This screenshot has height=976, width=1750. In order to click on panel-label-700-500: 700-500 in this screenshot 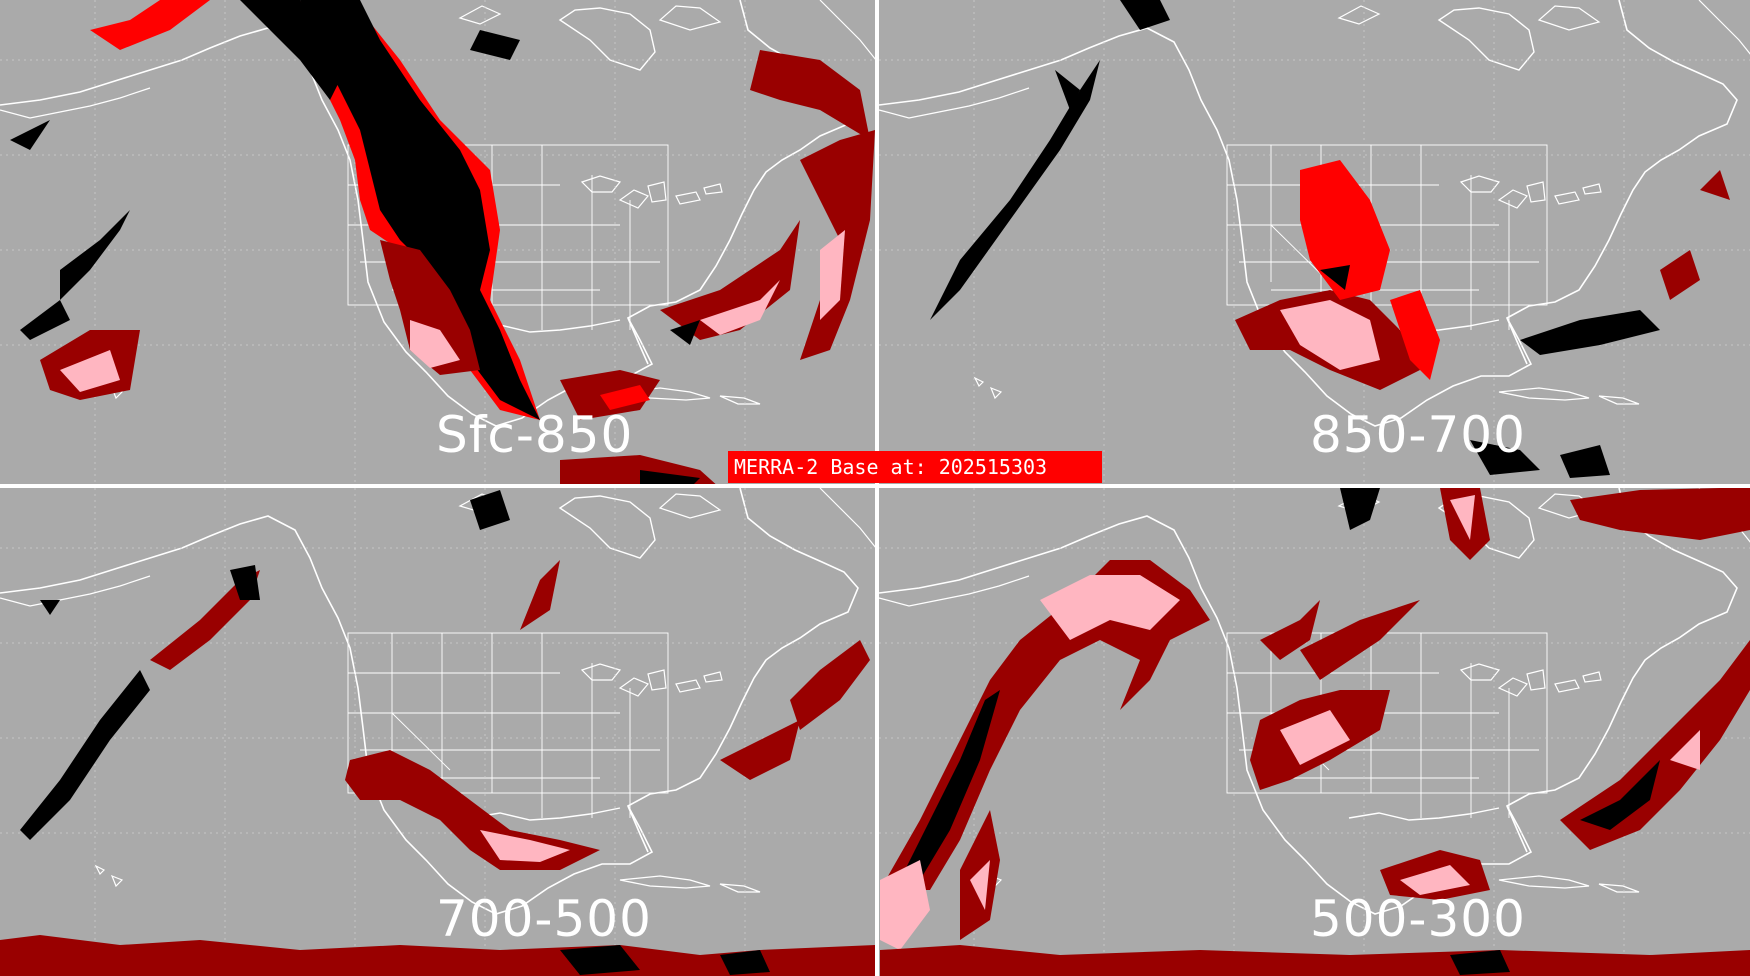, I will do `click(544, 919)`.